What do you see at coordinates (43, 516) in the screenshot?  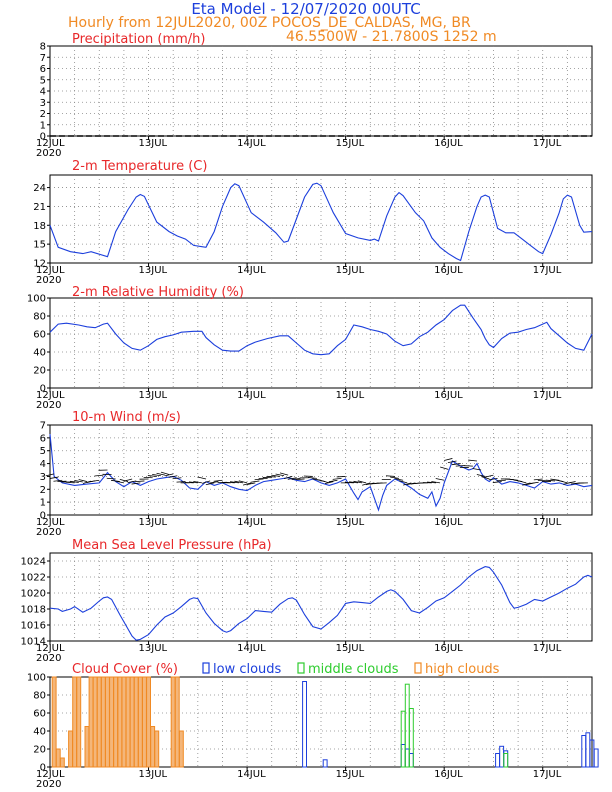 I see `wind-ytick-label: 0` at bounding box center [43, 516].